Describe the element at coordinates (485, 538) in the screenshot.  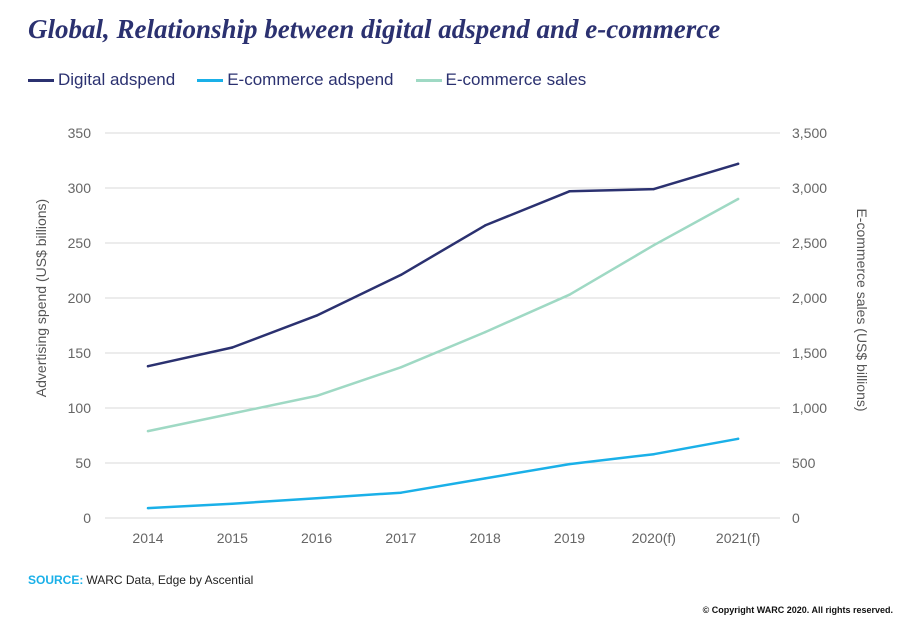
I see `x-tick-label: 2018` at that location.